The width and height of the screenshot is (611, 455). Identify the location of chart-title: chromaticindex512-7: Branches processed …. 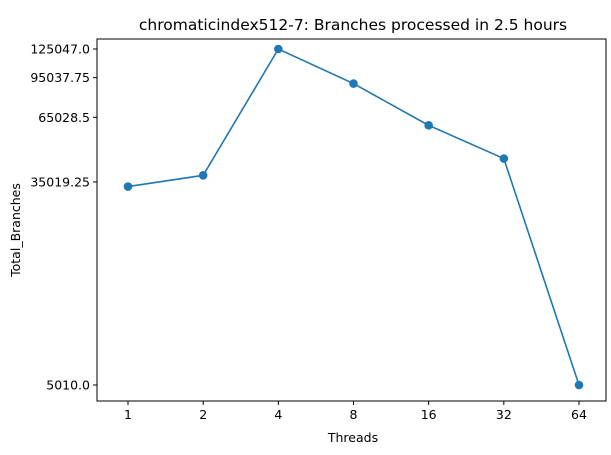
(353, 25).